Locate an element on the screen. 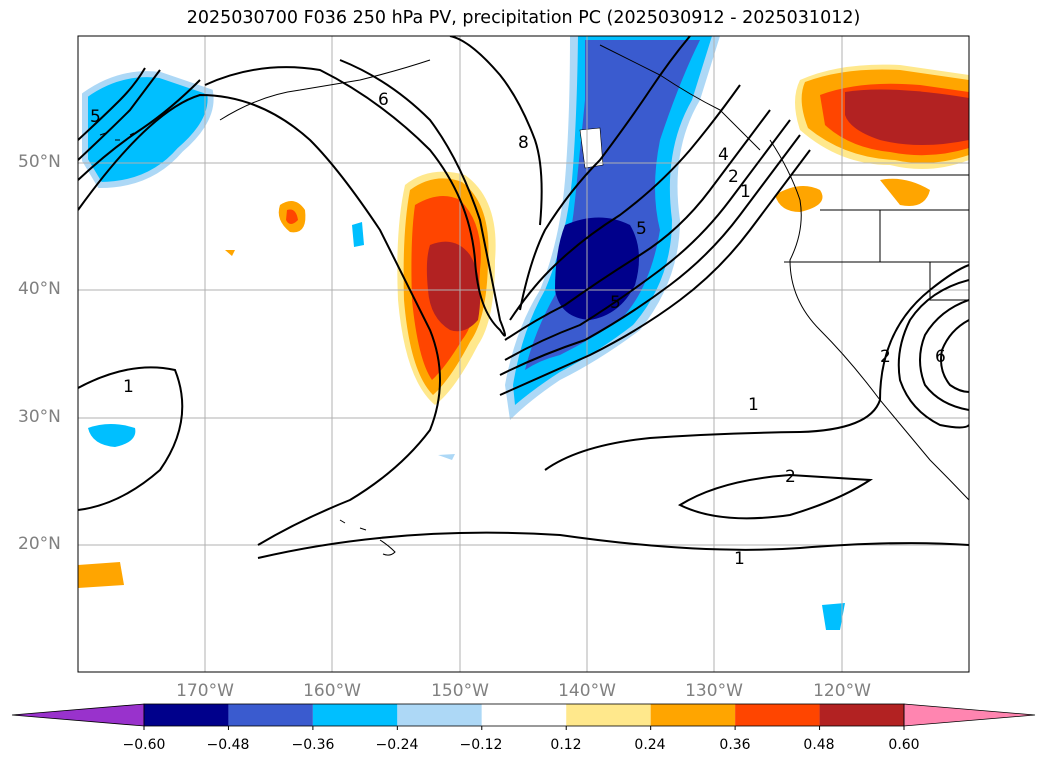  colorbar-tick: 0.60 is located at coordinates (904, 745).